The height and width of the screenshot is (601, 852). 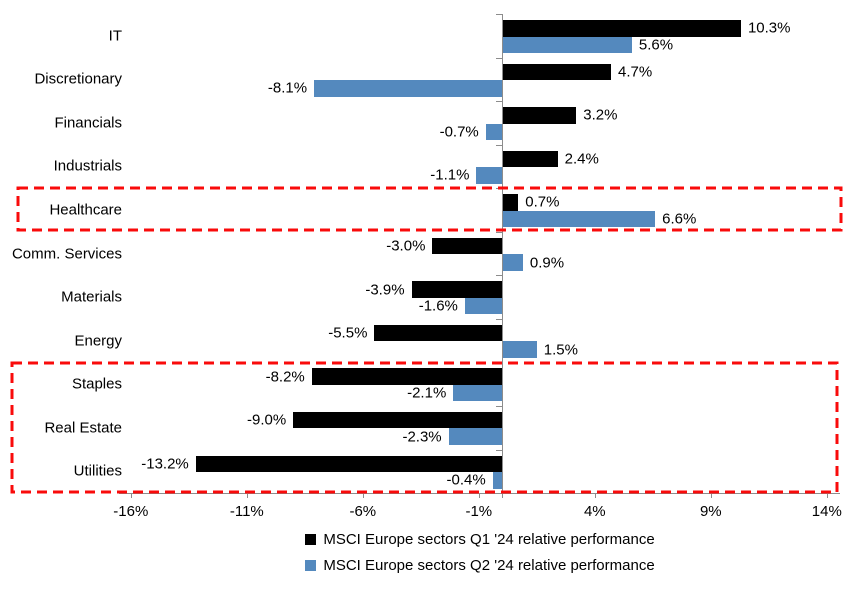 What do you see at coordinates (78, 79) in the screenshot?
I see `category-label-discretionary: Discretionary` at bounding box center [78, 79].